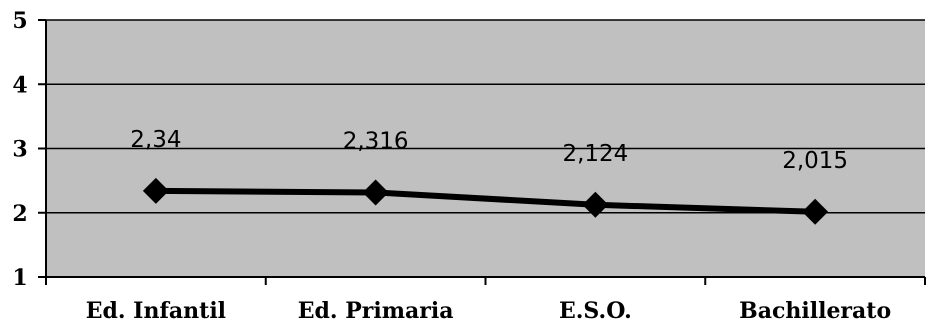 The width and height of the screenshot is (933, 329). I want to click on y-tick-label: 3, so click(19, 150).